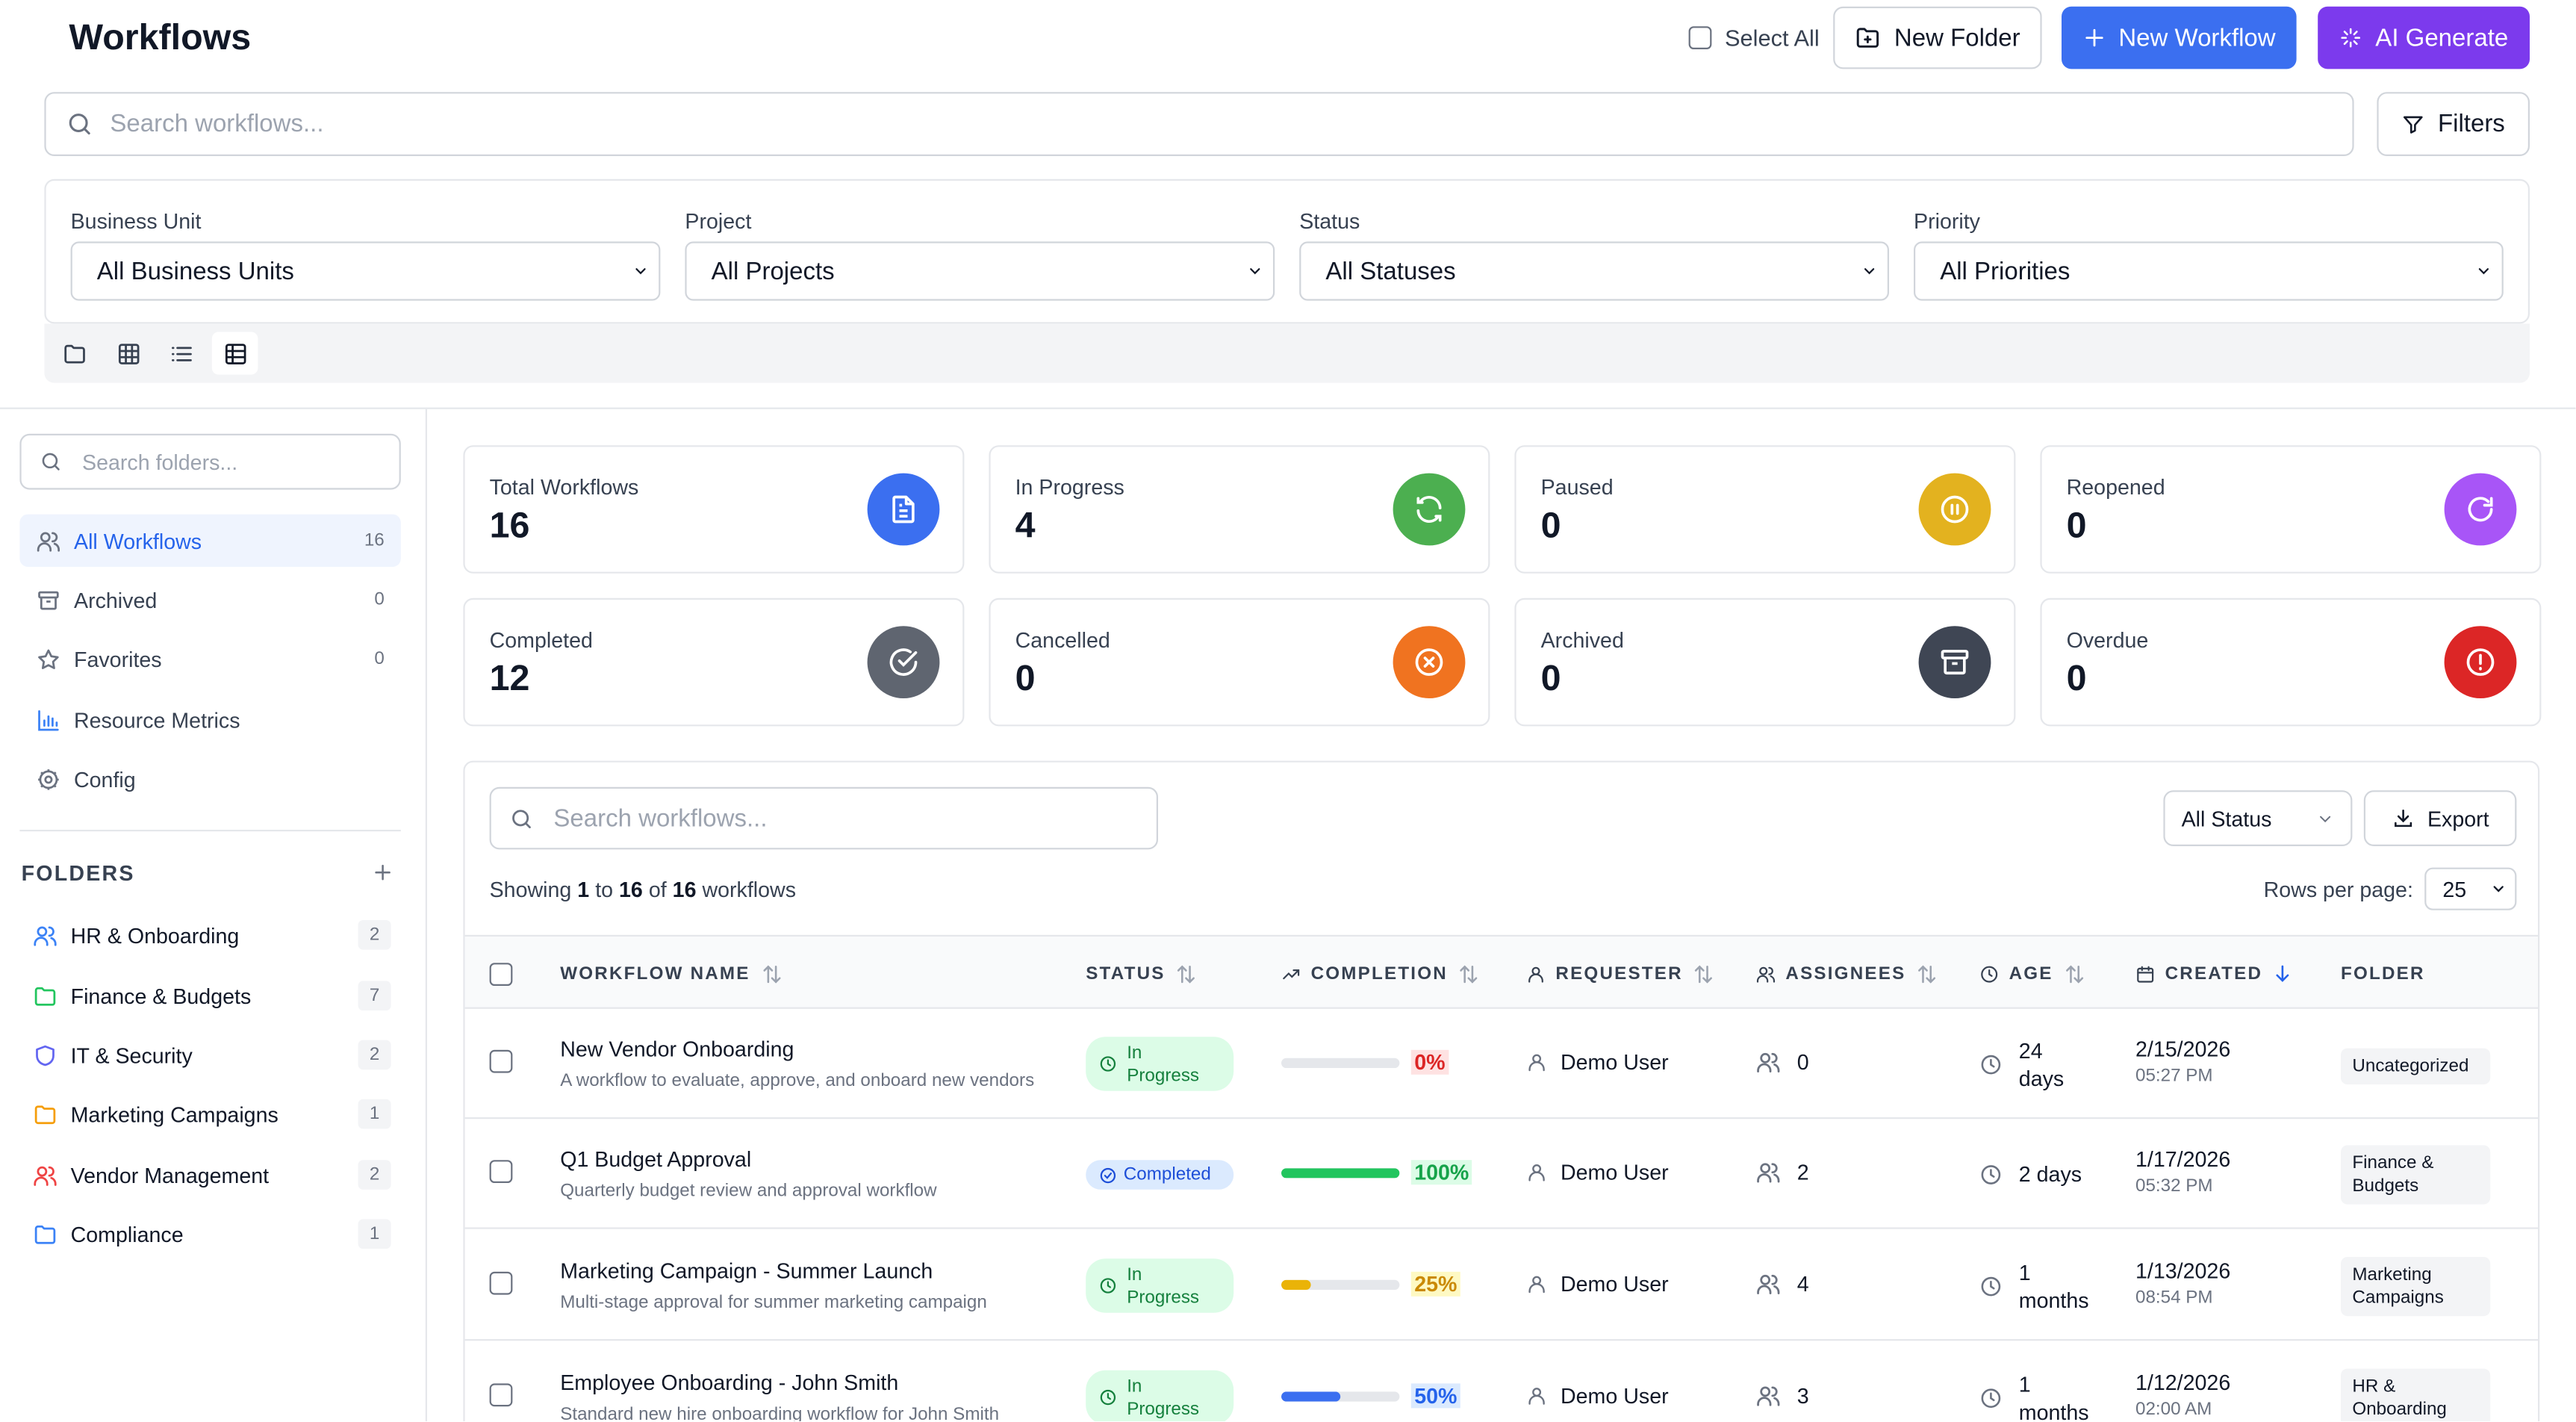 This screenshot has height=1422, width=2576. What do you see at coordinates (1167, 1174) in the screenshot?
I see `status-text: Completed` at bounding box center [1167, 1174].